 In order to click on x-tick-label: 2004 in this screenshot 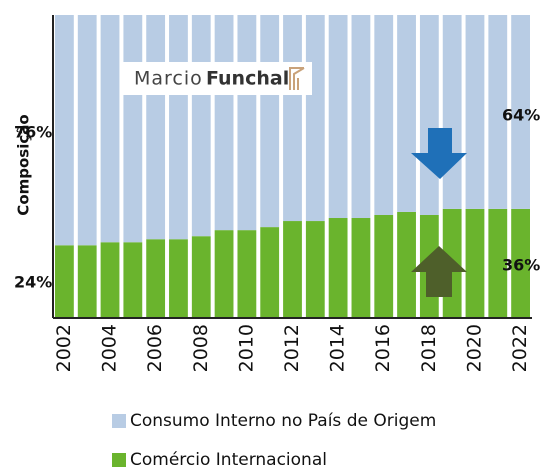, I will do `click(110, 348)`.